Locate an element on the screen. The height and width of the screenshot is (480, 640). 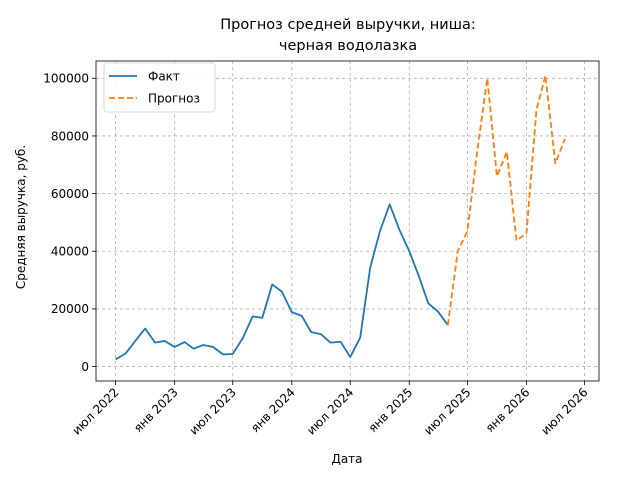
y-axis-ticks: 0 20000 40000 60000 80000 100000 is located at coordinates (69, 223).